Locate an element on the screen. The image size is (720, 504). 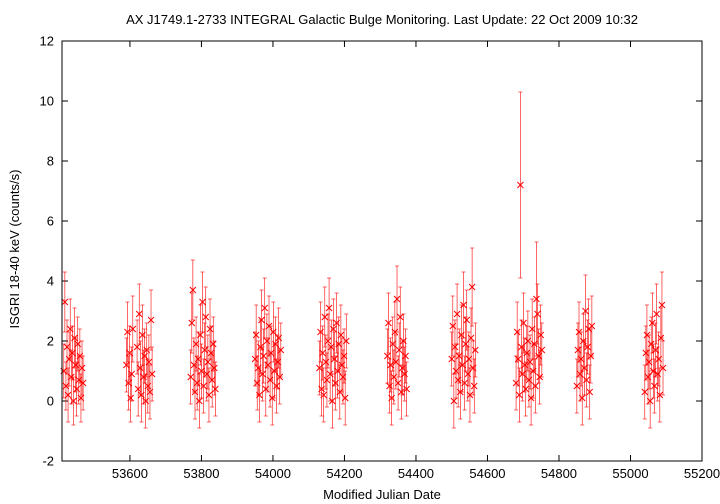
y-tick-label: 2 is located at coordinates (50, 341).